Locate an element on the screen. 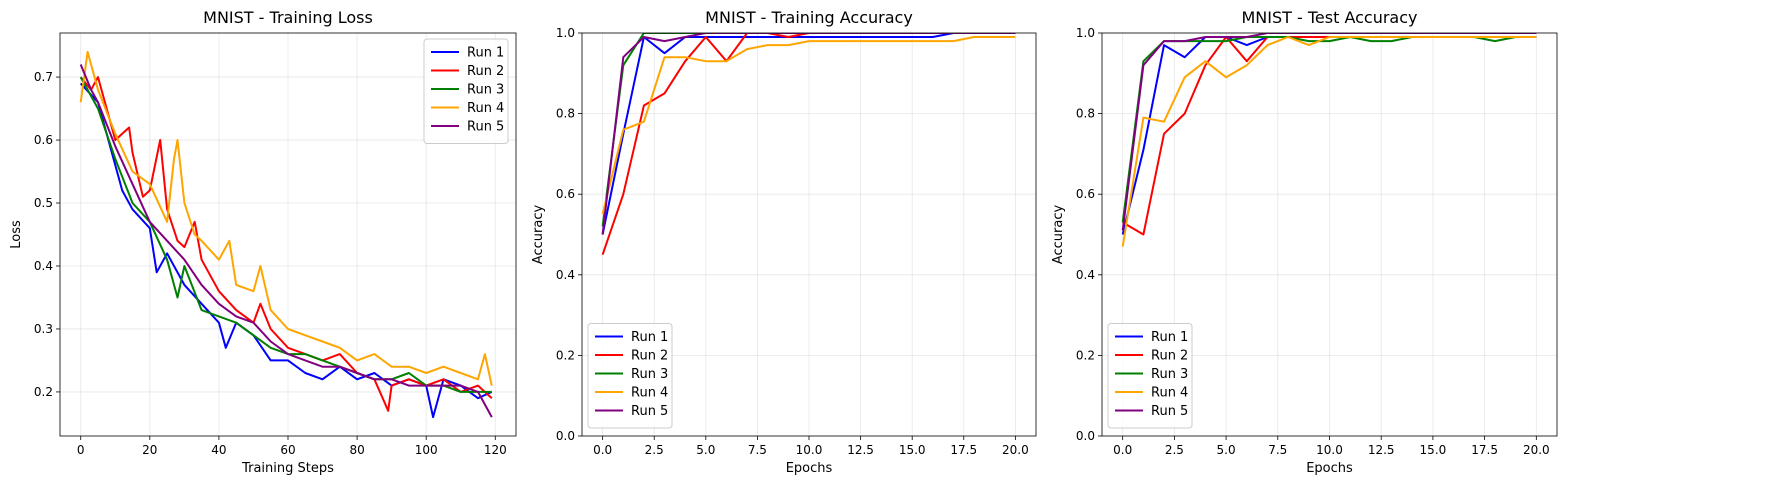 Image resolution: width=1790 pixels, height=490 pixels. chart-title: MNIST - Training Loss is located at coordinates (288, 17).